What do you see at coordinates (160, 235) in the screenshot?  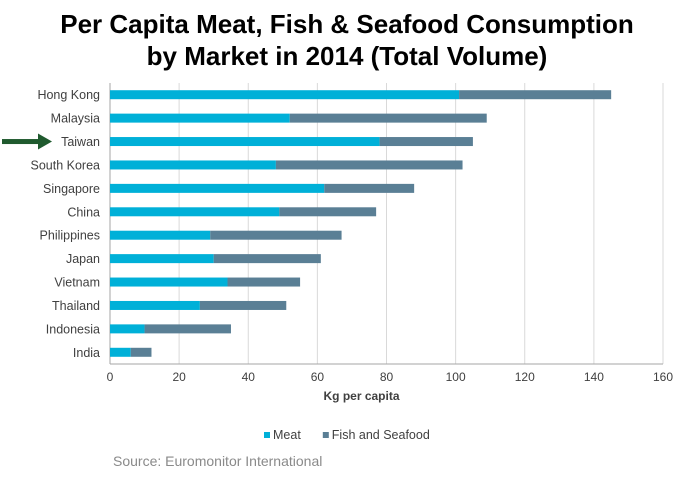 I see `bar-philippines-meat` at bounding box center [160, 235].